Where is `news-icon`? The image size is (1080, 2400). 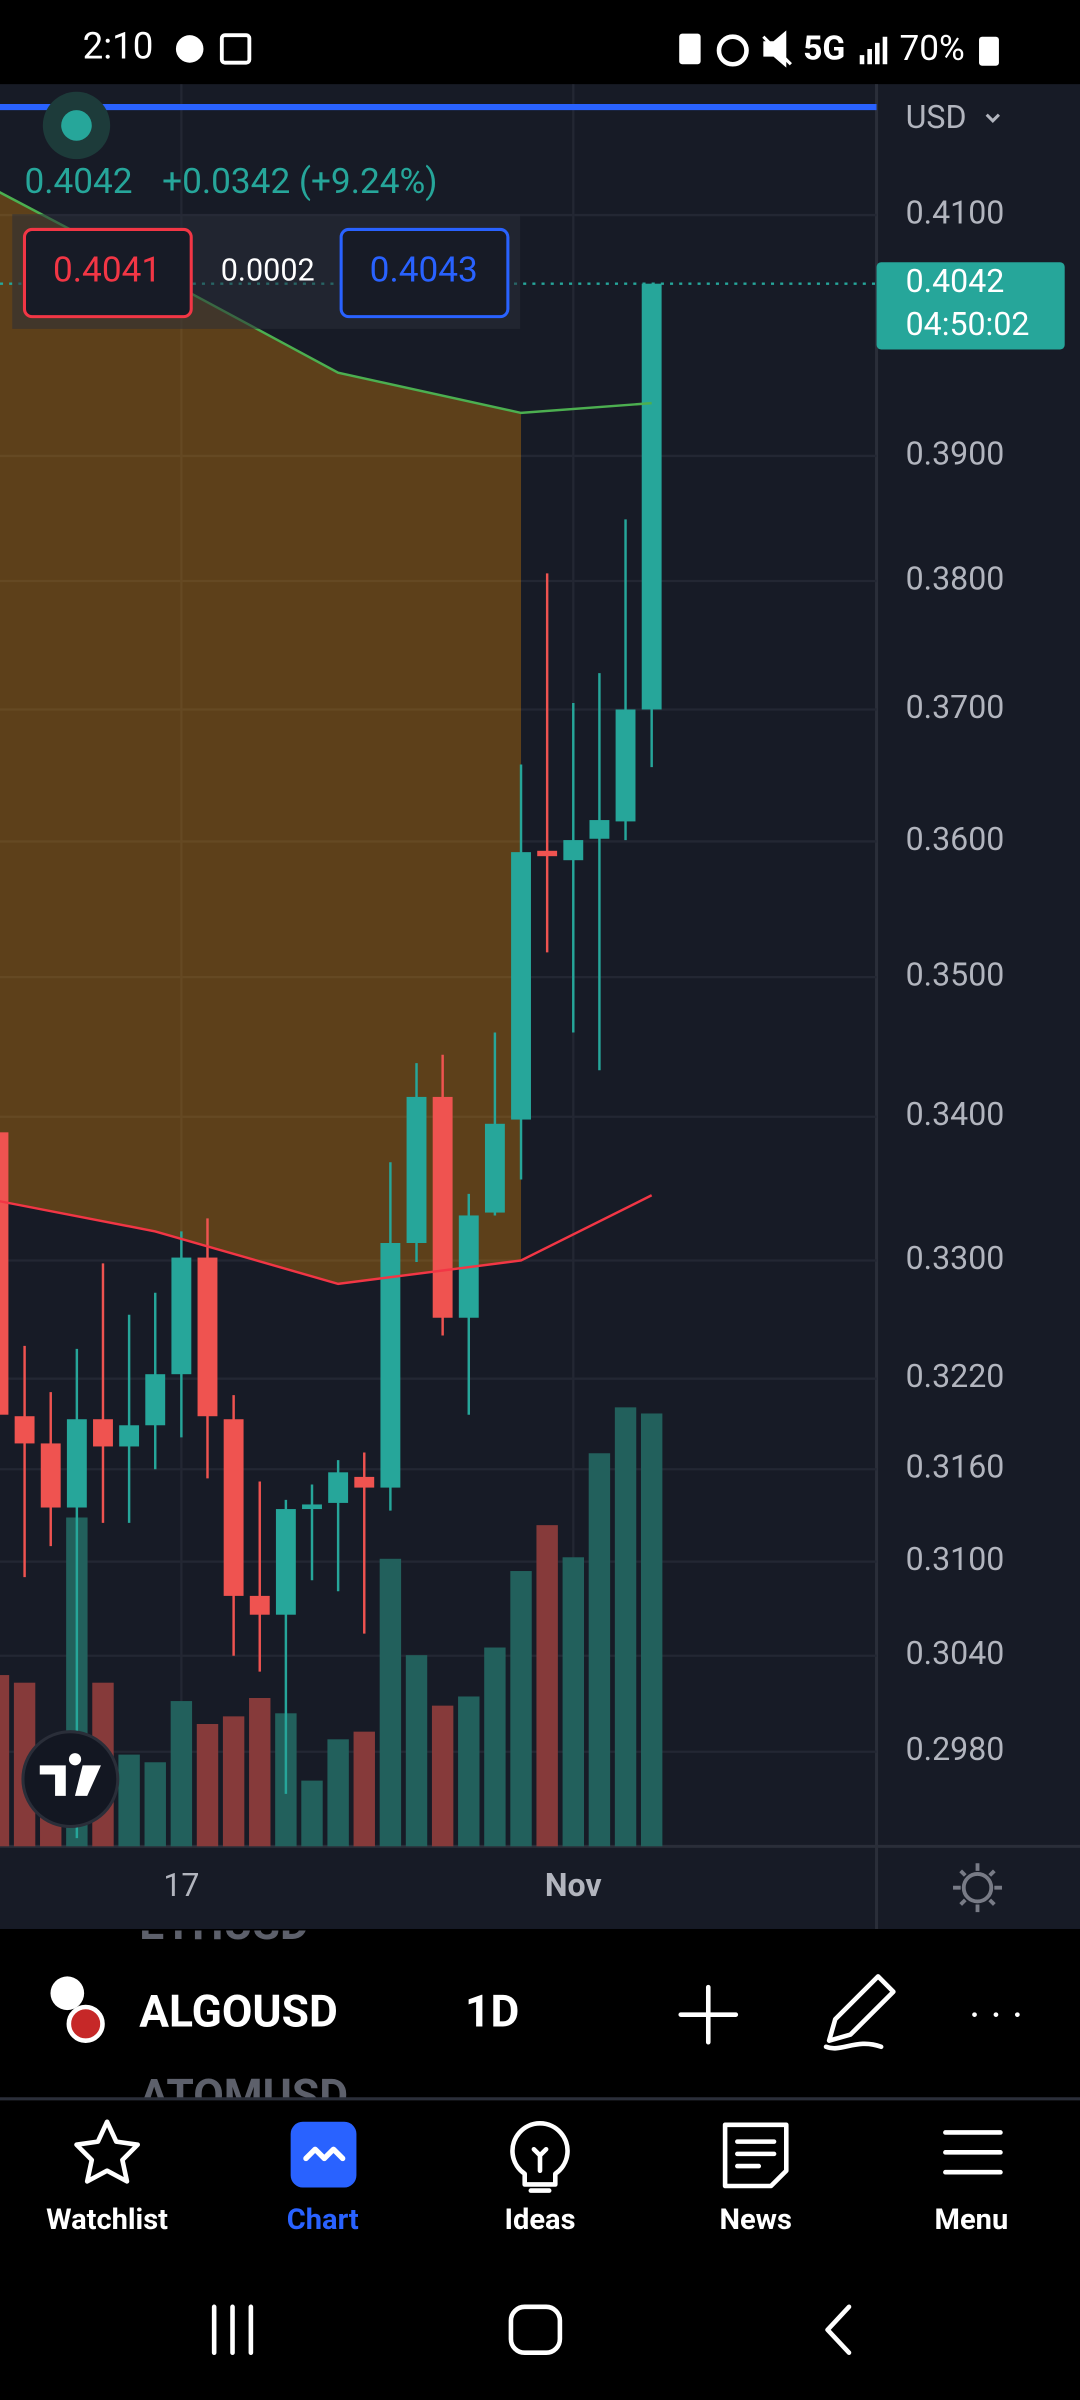 news-icon is located at coordinates (755, 2155).